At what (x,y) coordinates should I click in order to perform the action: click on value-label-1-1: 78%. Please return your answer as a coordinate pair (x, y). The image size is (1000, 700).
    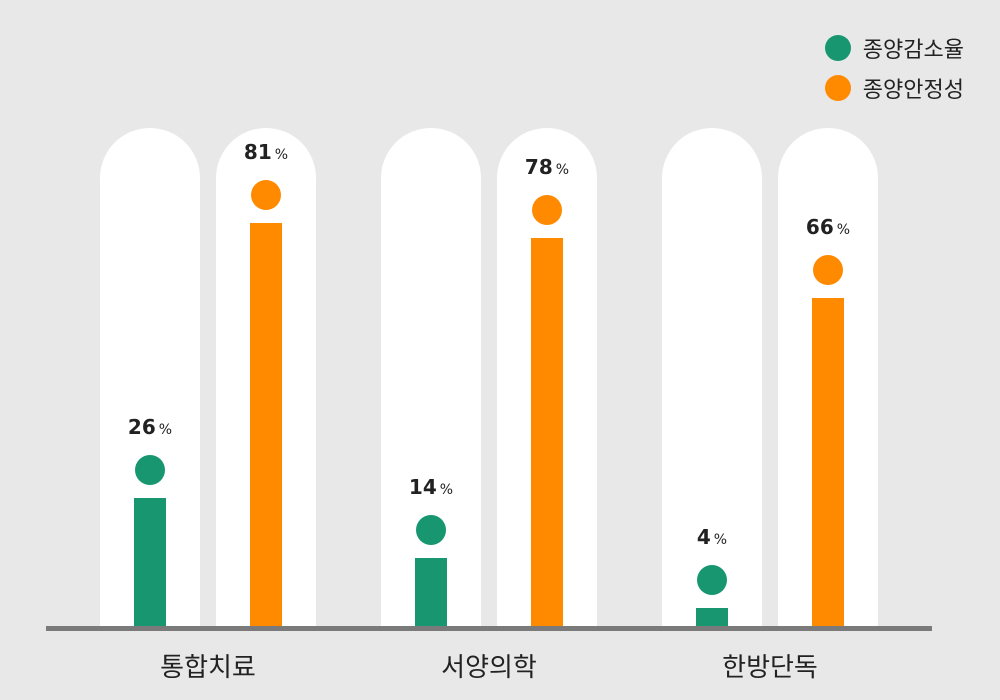
    Looking at the image, I should click on (547, 167).